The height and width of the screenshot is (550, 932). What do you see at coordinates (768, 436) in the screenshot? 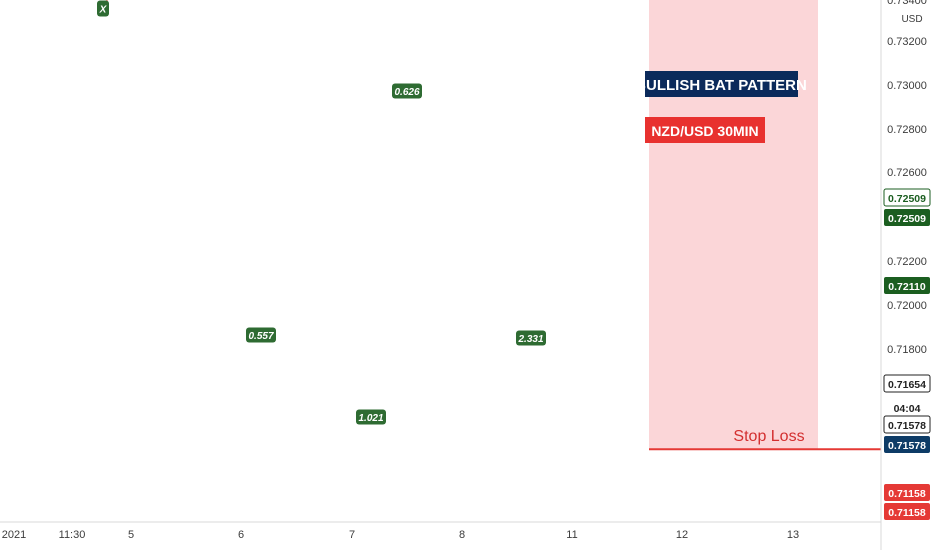
I see `level-label: Stop Loss` at bounding box center [768, 436].